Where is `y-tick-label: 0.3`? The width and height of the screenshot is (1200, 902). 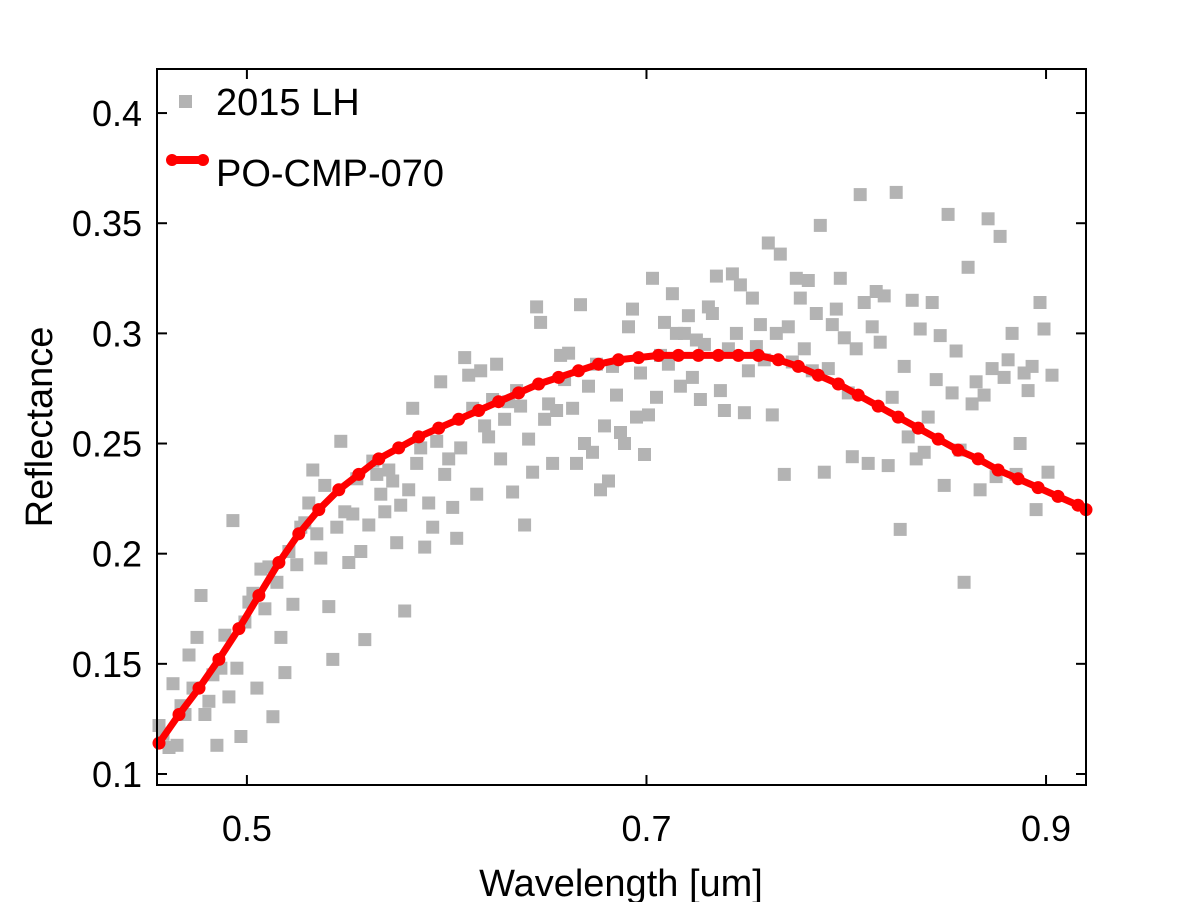
y-tick-label: 0.3 is located at coordinates (117, 333).